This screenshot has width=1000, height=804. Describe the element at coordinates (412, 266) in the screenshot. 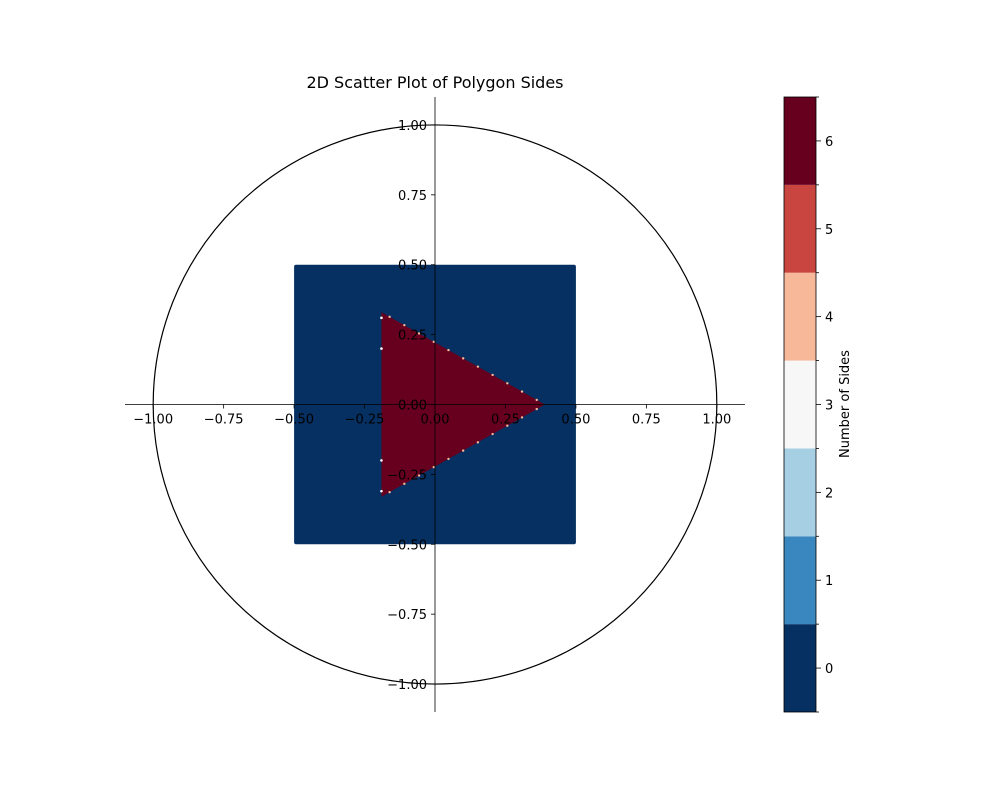

I see `y-tick-label: 0.50` at that location.